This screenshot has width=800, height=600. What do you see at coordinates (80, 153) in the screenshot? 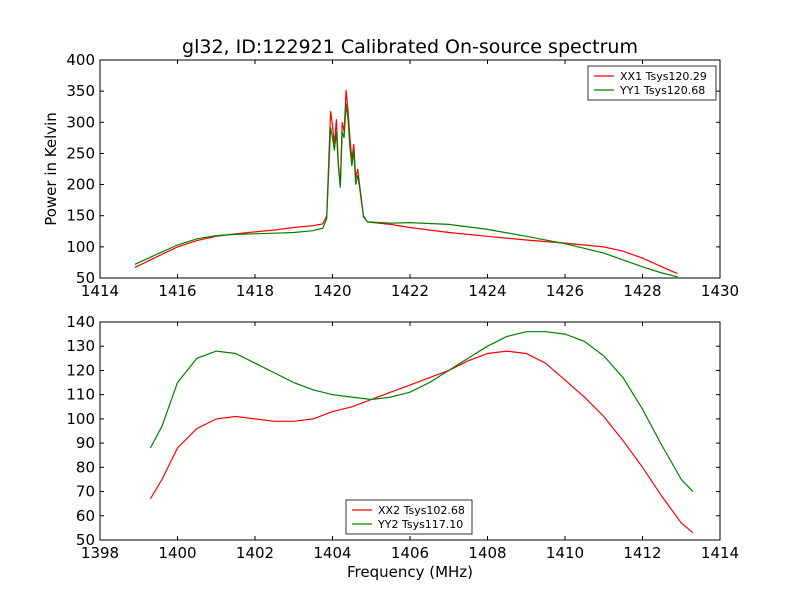
I see `y-tick-label: 250` at bounding box center [80, 153].